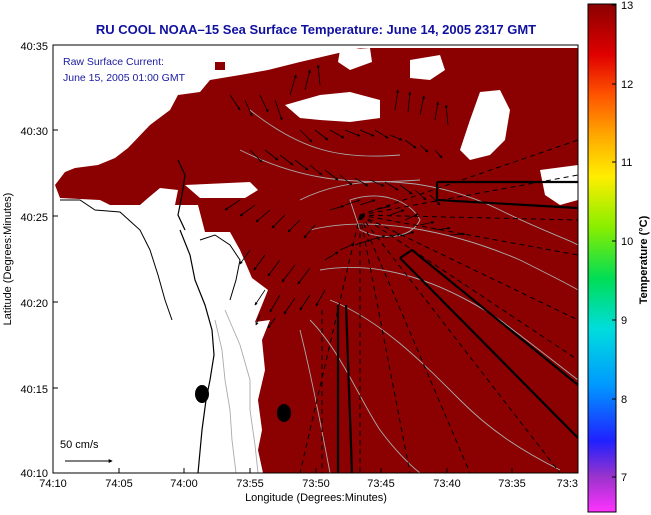 The image size is (651, 515). Describe the element at coordinates (627, 242) in the screenshot. I see `colorbar-tick-label: 10` at that location.